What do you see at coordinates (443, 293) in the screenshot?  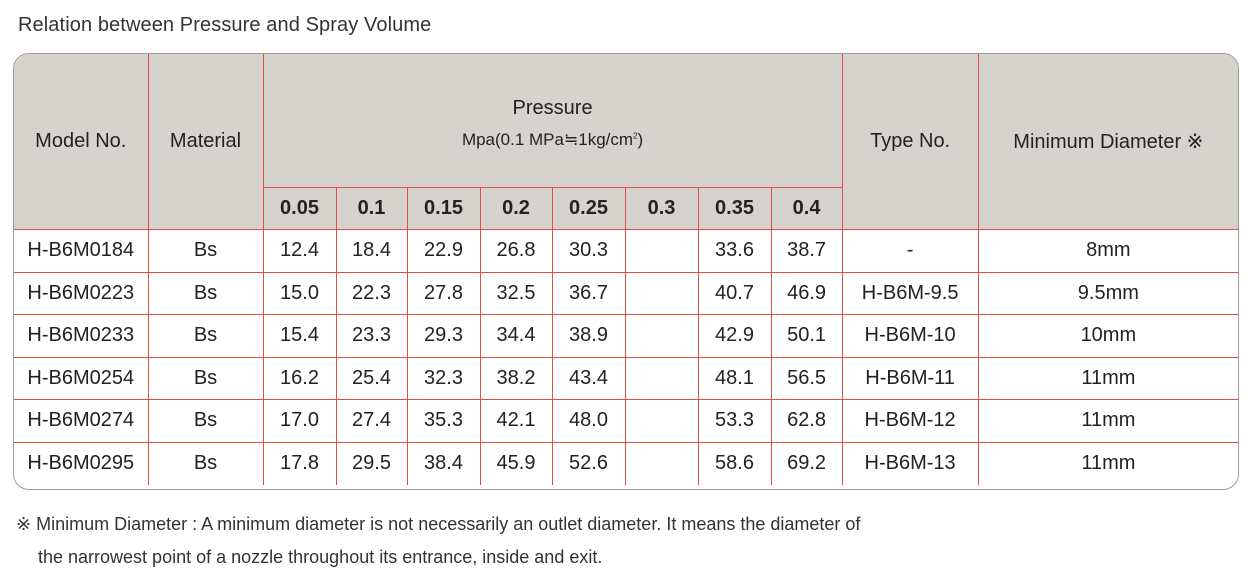 I see `cell-spray-volume: 27.8` at bounding box center [443, 293].